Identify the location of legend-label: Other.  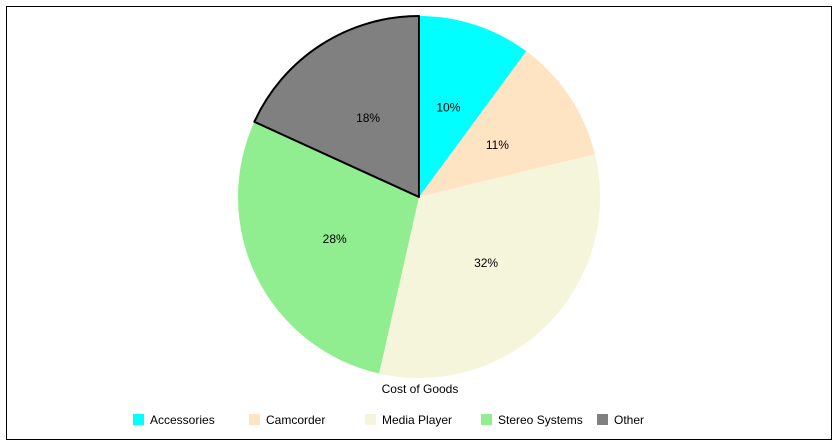
(629, 420).